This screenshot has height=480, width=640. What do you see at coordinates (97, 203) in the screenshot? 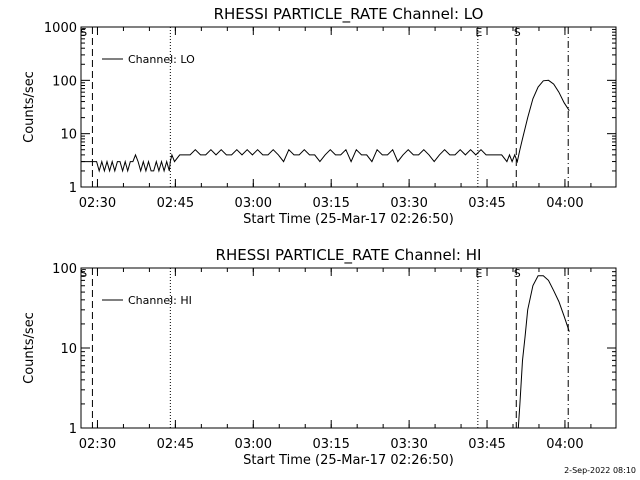
I see `lo-x-tick-label: 02:30` at bounding box center [97, 203].